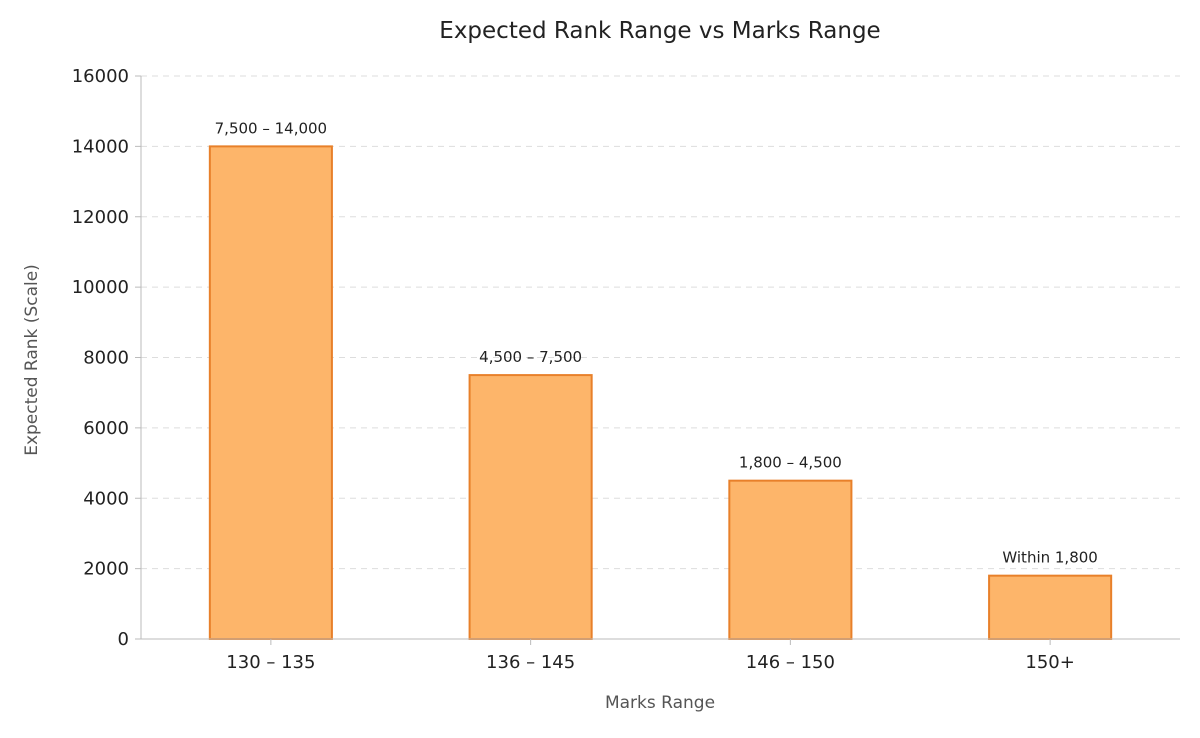  Describe the element at coordinates (659, 31) in the screenshot. I see `chart-title: Expected Rank Range vs Marks Range` at that location.